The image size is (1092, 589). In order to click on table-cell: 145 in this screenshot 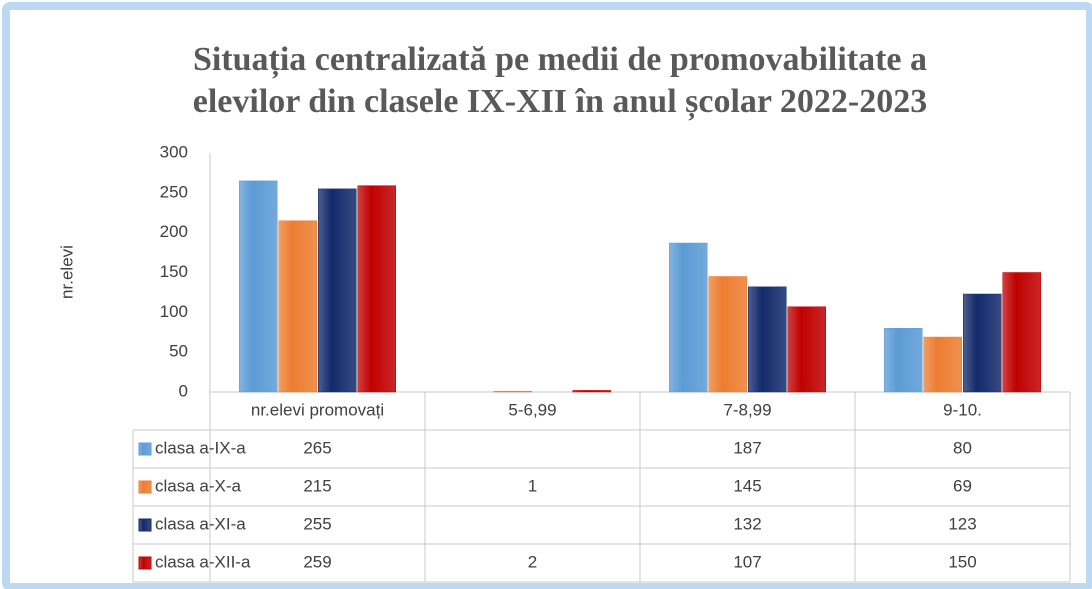, I will do `click(747, 485)`.